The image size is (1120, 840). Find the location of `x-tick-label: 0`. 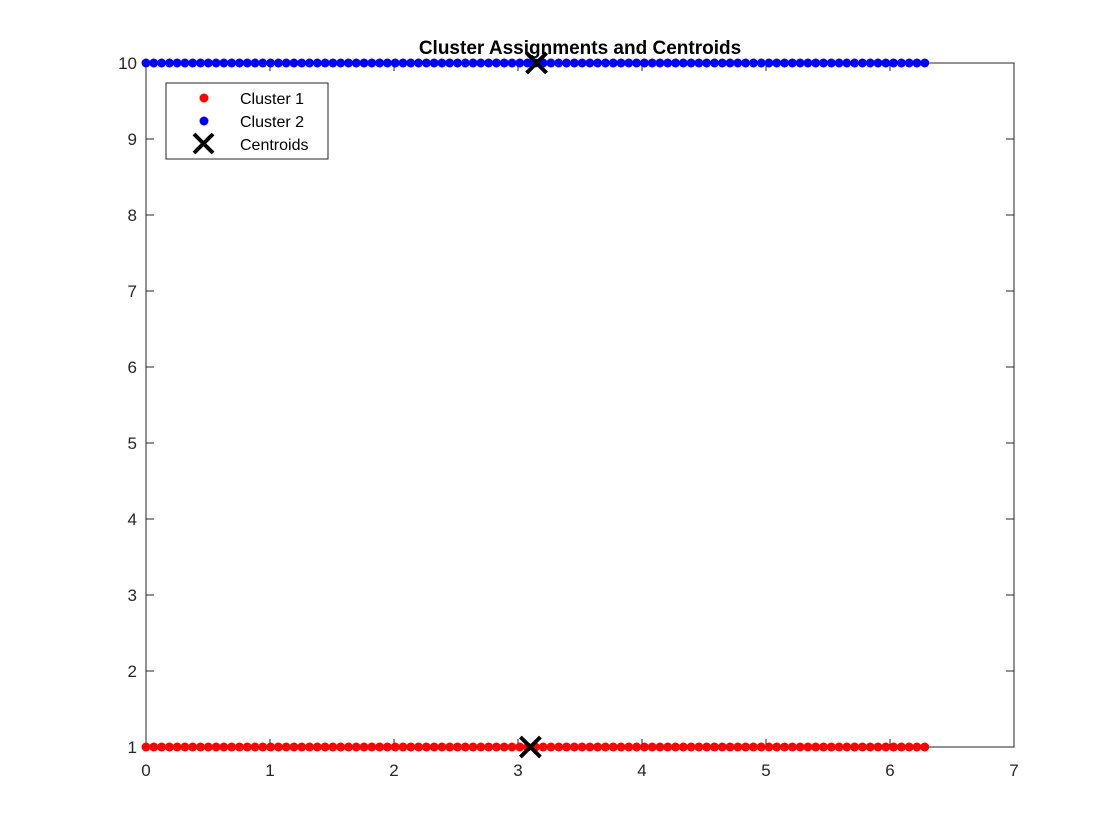

x-tick-label: 0 is located at coordinates (145, 770).